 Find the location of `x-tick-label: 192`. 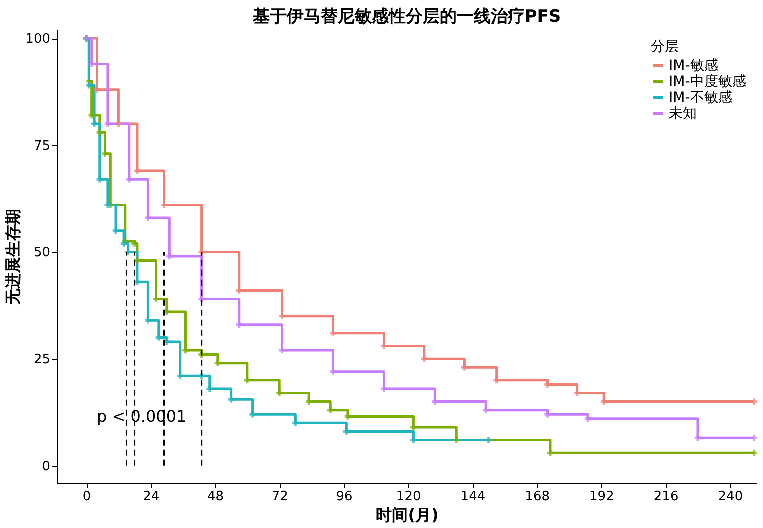

x-tick-label: 192 is located at coordinates (602, 497).